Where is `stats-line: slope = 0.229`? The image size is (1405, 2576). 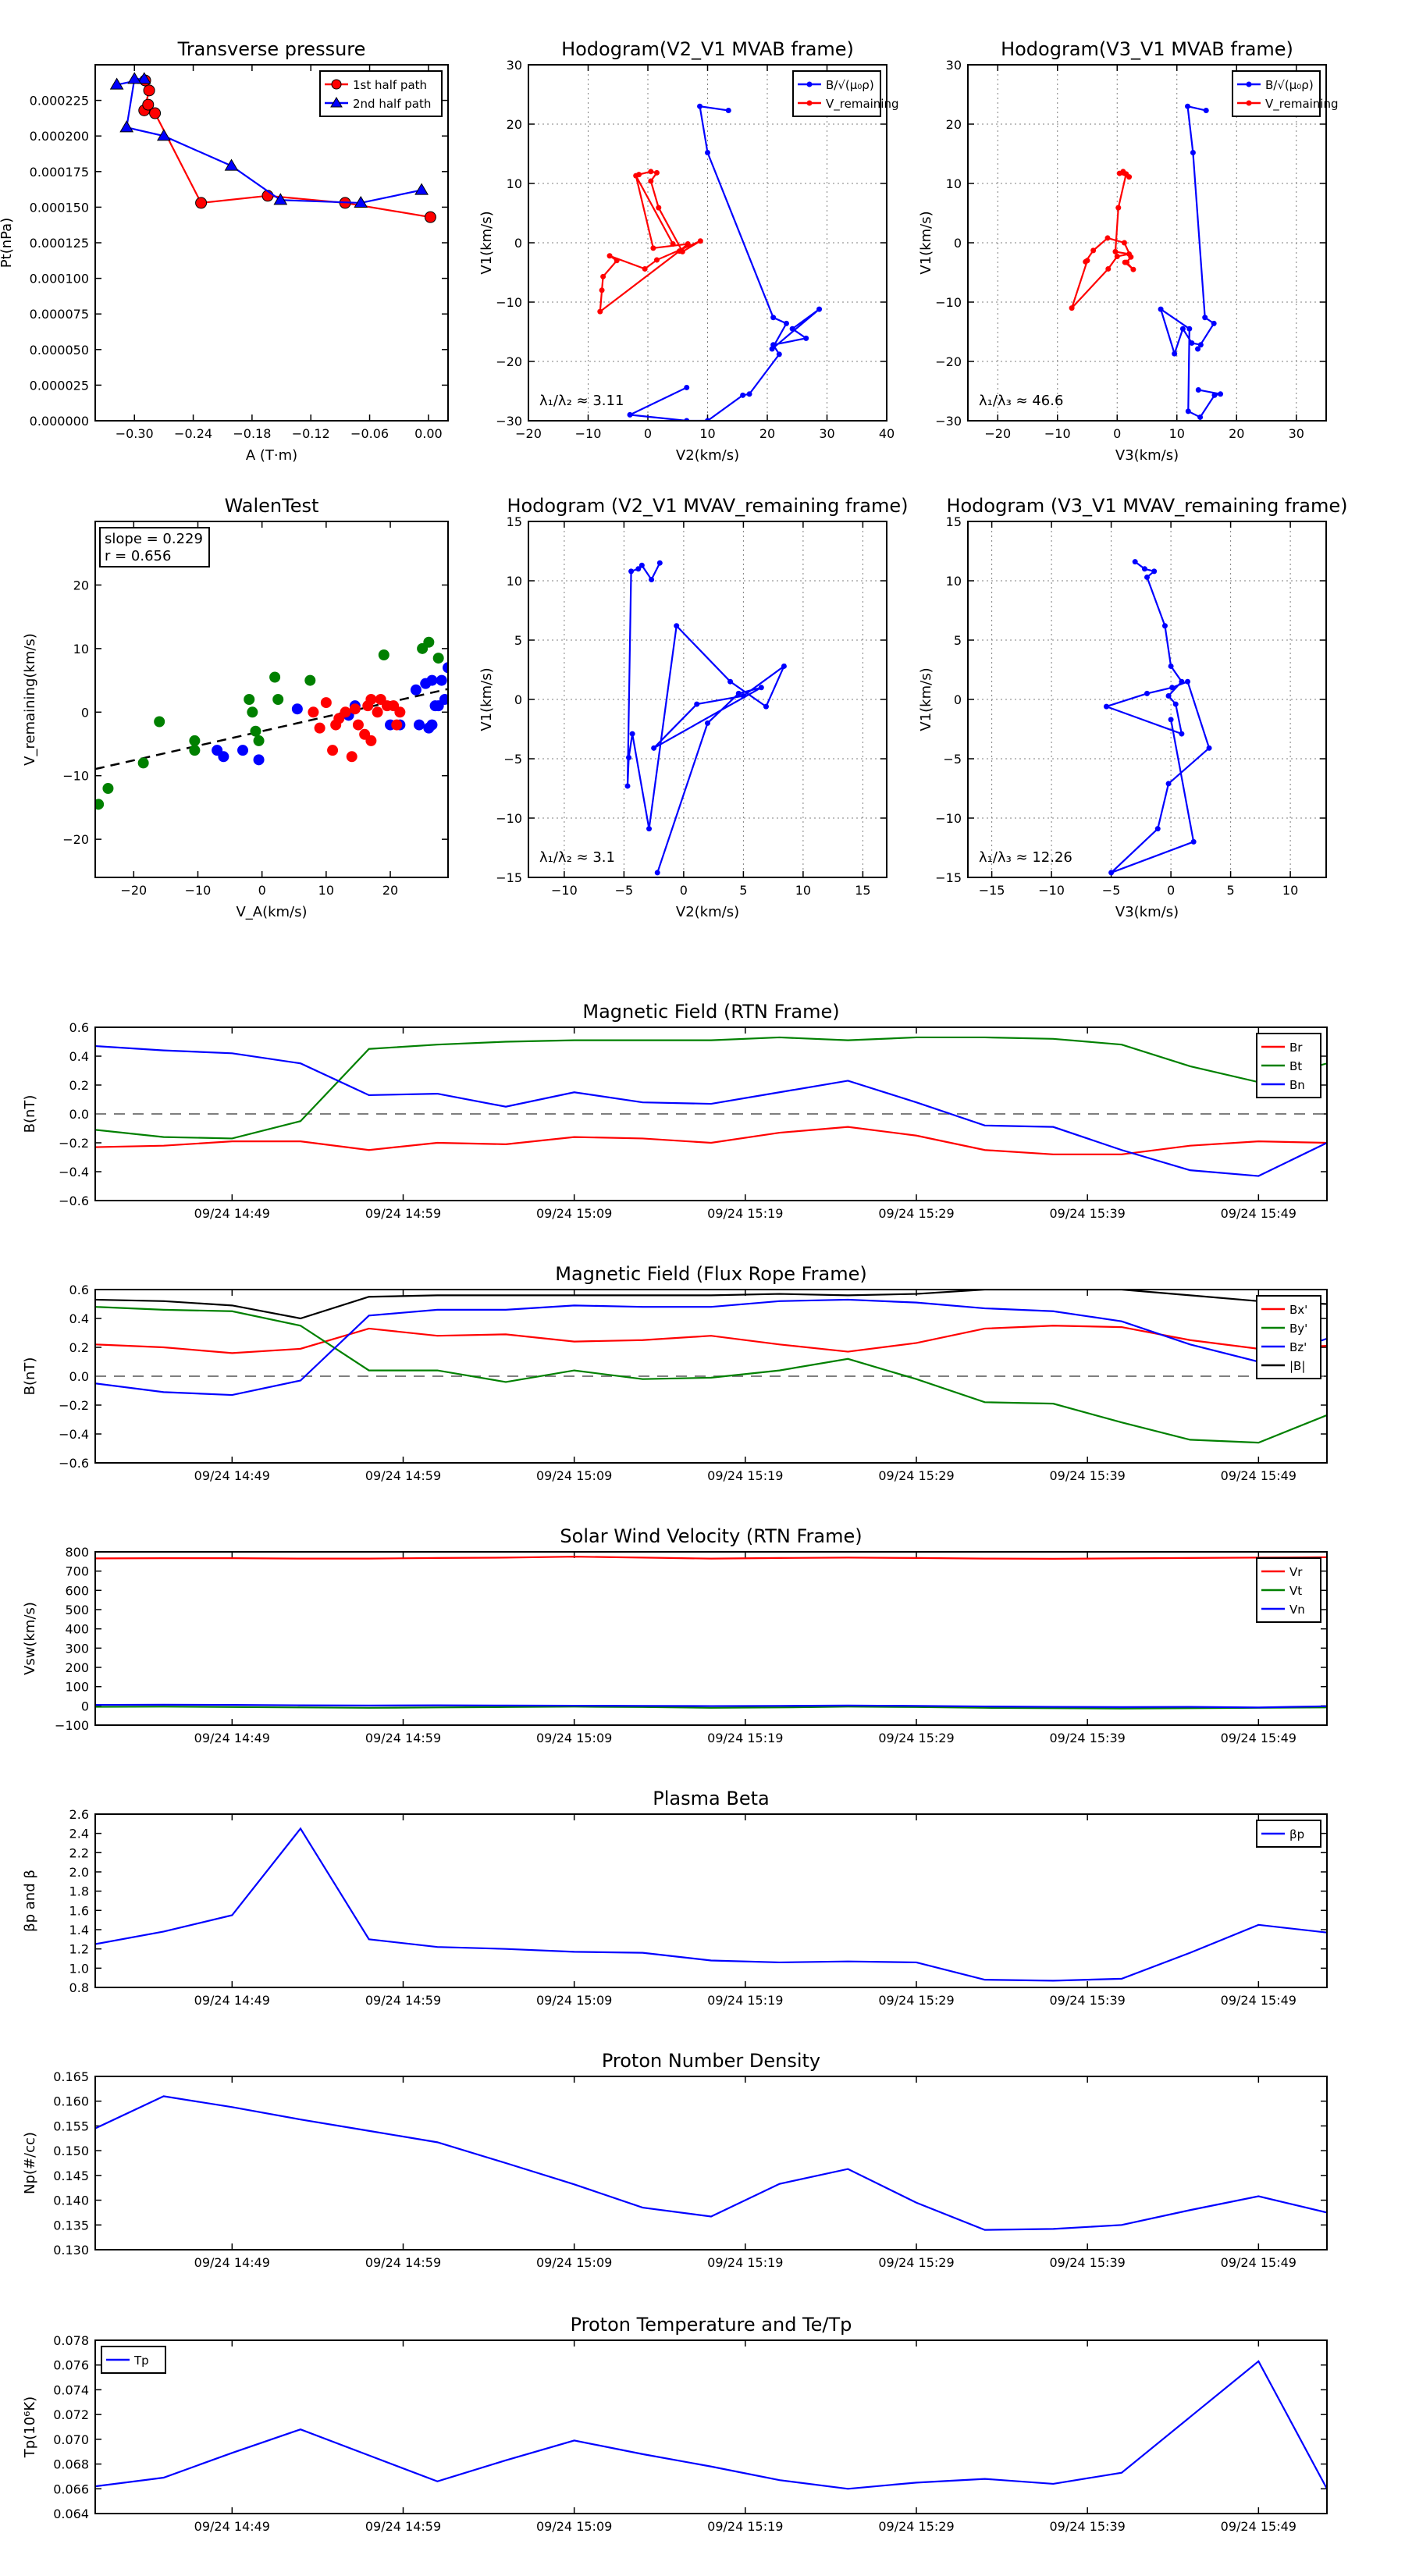 stats-line: slope = 0.229 is located at coordinates (154, 539).